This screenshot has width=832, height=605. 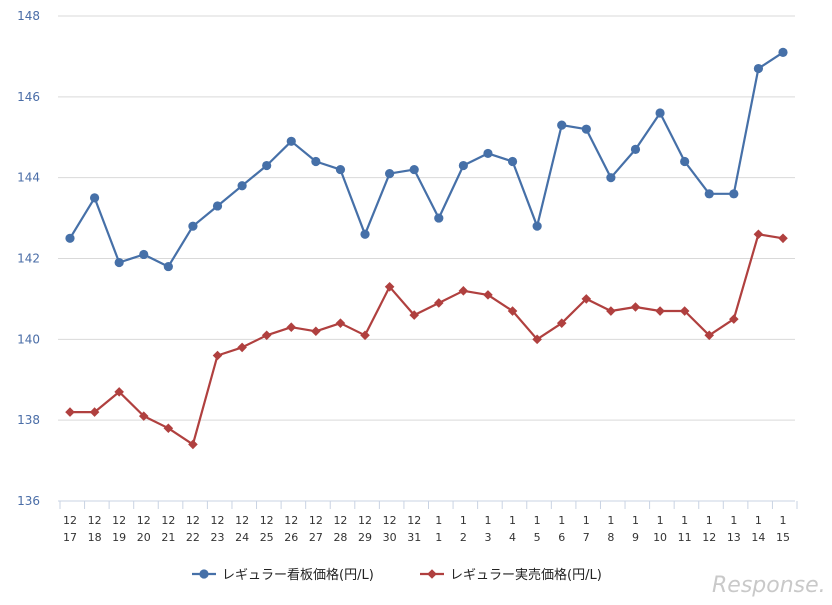 I want to click on x-tick-label-day: 28, so click(x=340, y=537).